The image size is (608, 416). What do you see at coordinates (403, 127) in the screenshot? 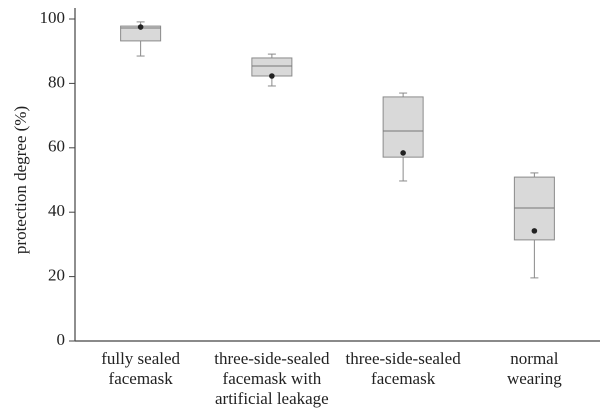
I see `box` at bounding box center [403, 127].